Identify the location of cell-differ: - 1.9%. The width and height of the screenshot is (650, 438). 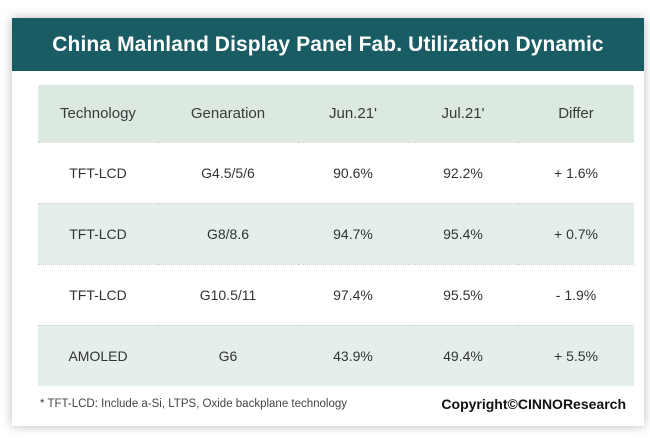
(576, 294).